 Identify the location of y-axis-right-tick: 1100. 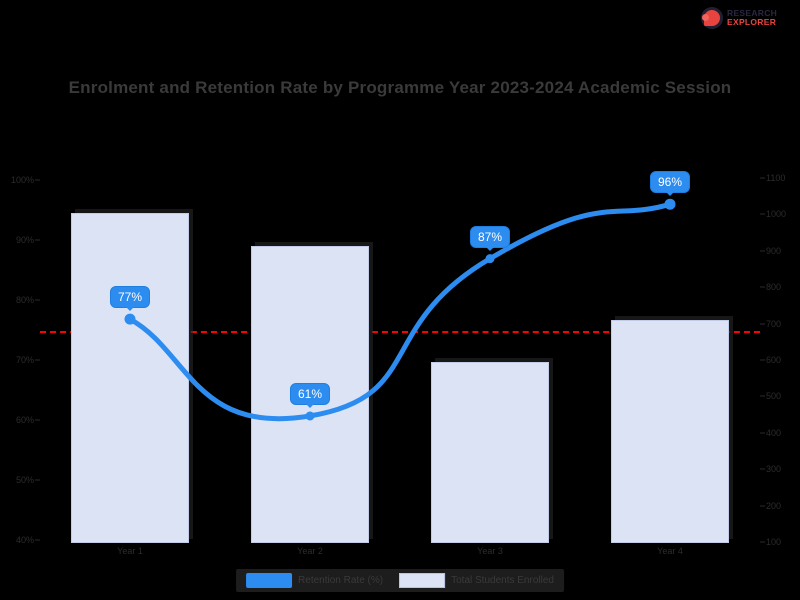
(776, 178).